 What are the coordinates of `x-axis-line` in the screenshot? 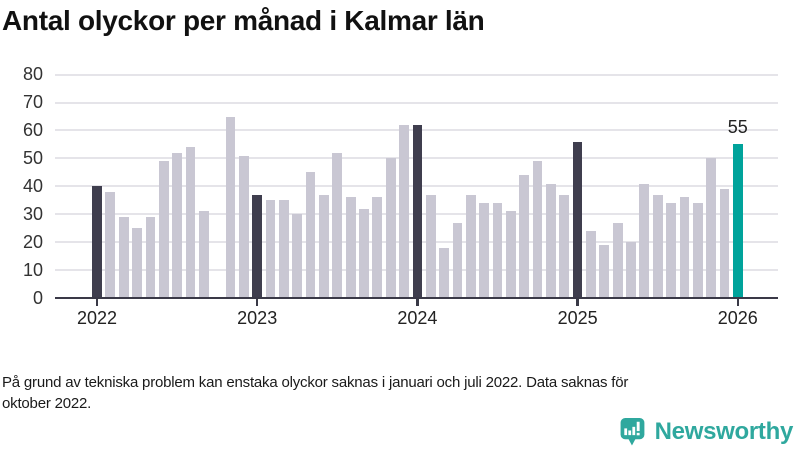 It's located at (416, 298).